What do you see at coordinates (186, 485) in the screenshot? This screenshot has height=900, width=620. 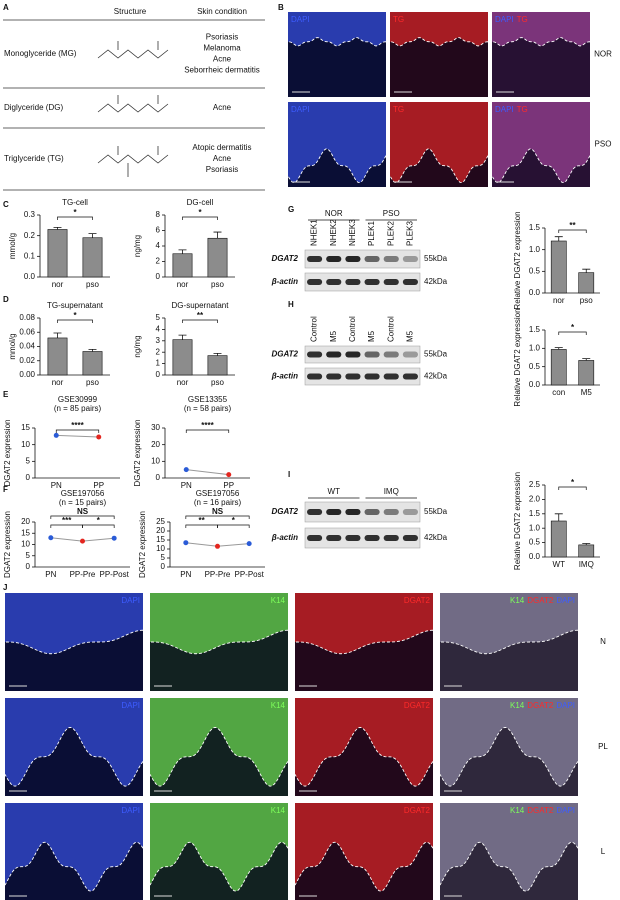 I see `x-tick-label: PN` at bounding box center [186, 485].